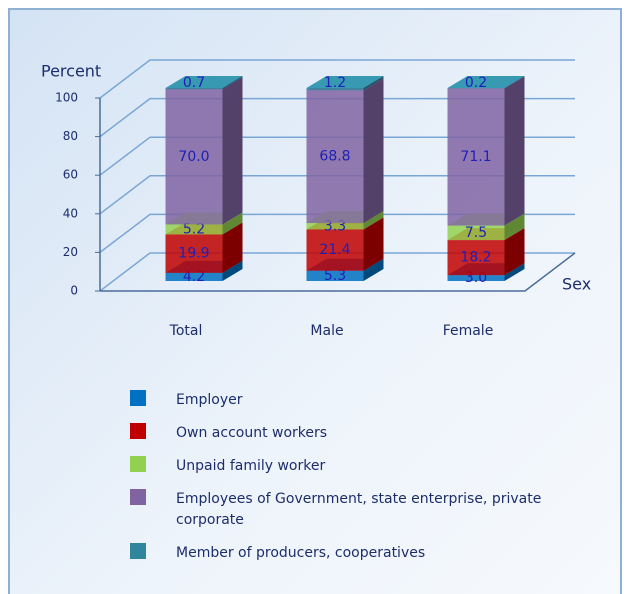 The width and height of the screenshot is (628, 594). I want to click on value-label: 4.2, so click(194, 277).